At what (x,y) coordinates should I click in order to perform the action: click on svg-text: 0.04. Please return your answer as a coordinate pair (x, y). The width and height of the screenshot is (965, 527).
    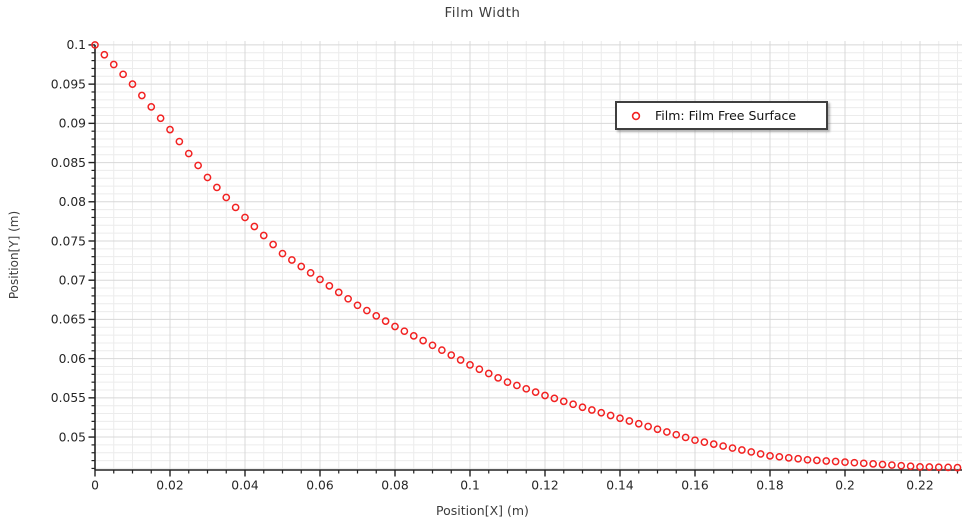
    Looking at the image, I should click on (245, 486).